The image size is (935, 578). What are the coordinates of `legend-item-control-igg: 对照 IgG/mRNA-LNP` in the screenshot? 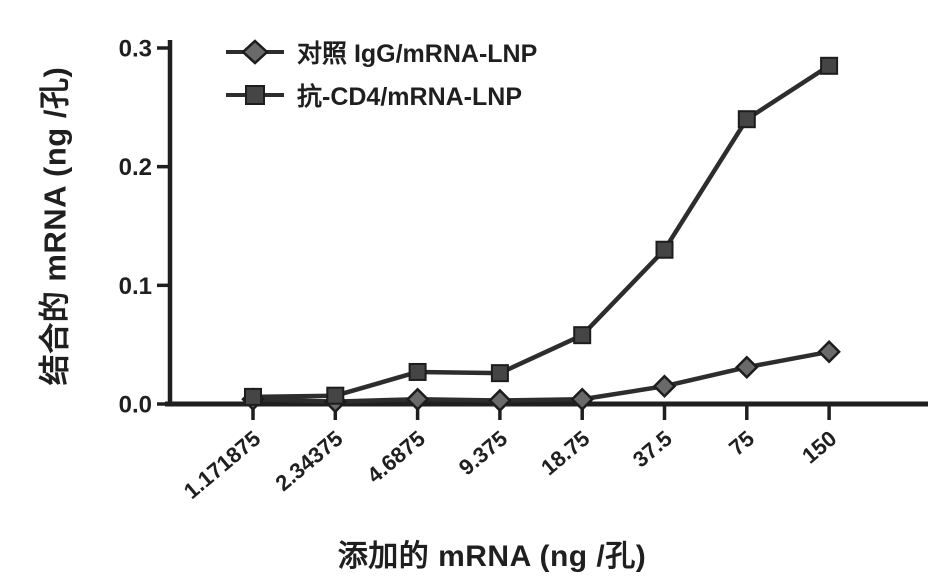 It's located at (381, 52).